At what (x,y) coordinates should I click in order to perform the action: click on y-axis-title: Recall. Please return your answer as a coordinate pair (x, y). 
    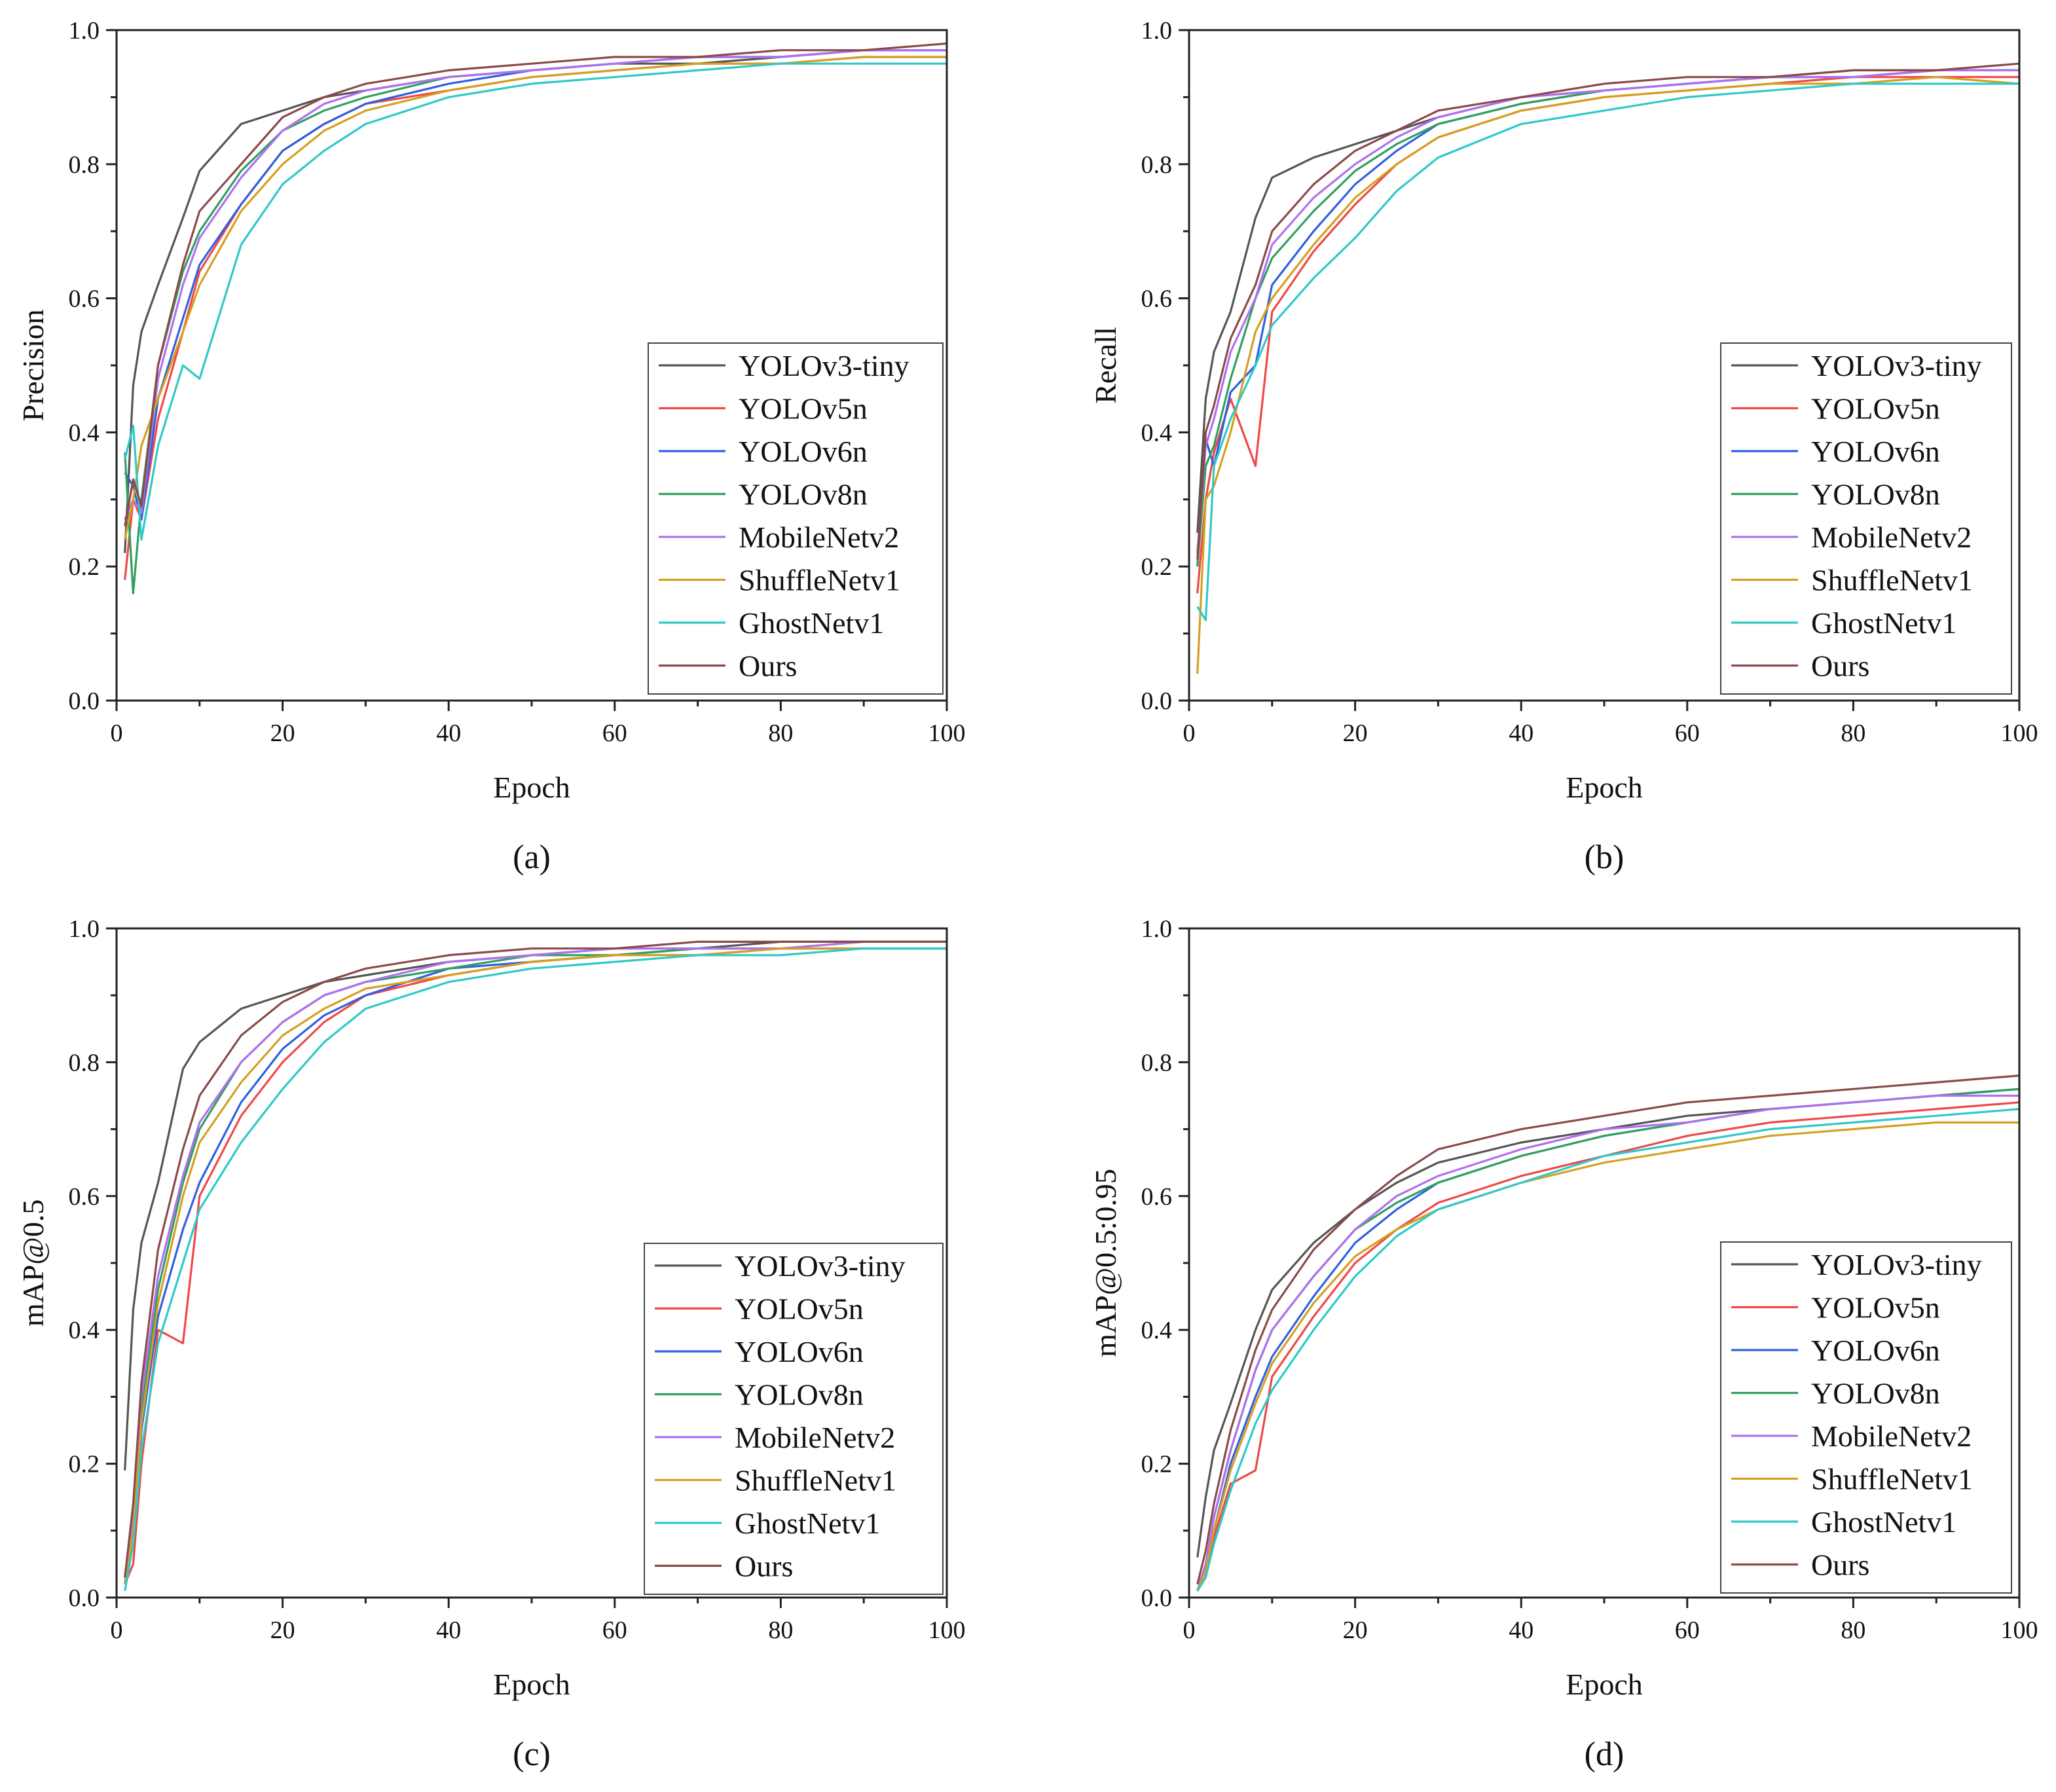
    Looking at the image, I should click on (1105, 366).